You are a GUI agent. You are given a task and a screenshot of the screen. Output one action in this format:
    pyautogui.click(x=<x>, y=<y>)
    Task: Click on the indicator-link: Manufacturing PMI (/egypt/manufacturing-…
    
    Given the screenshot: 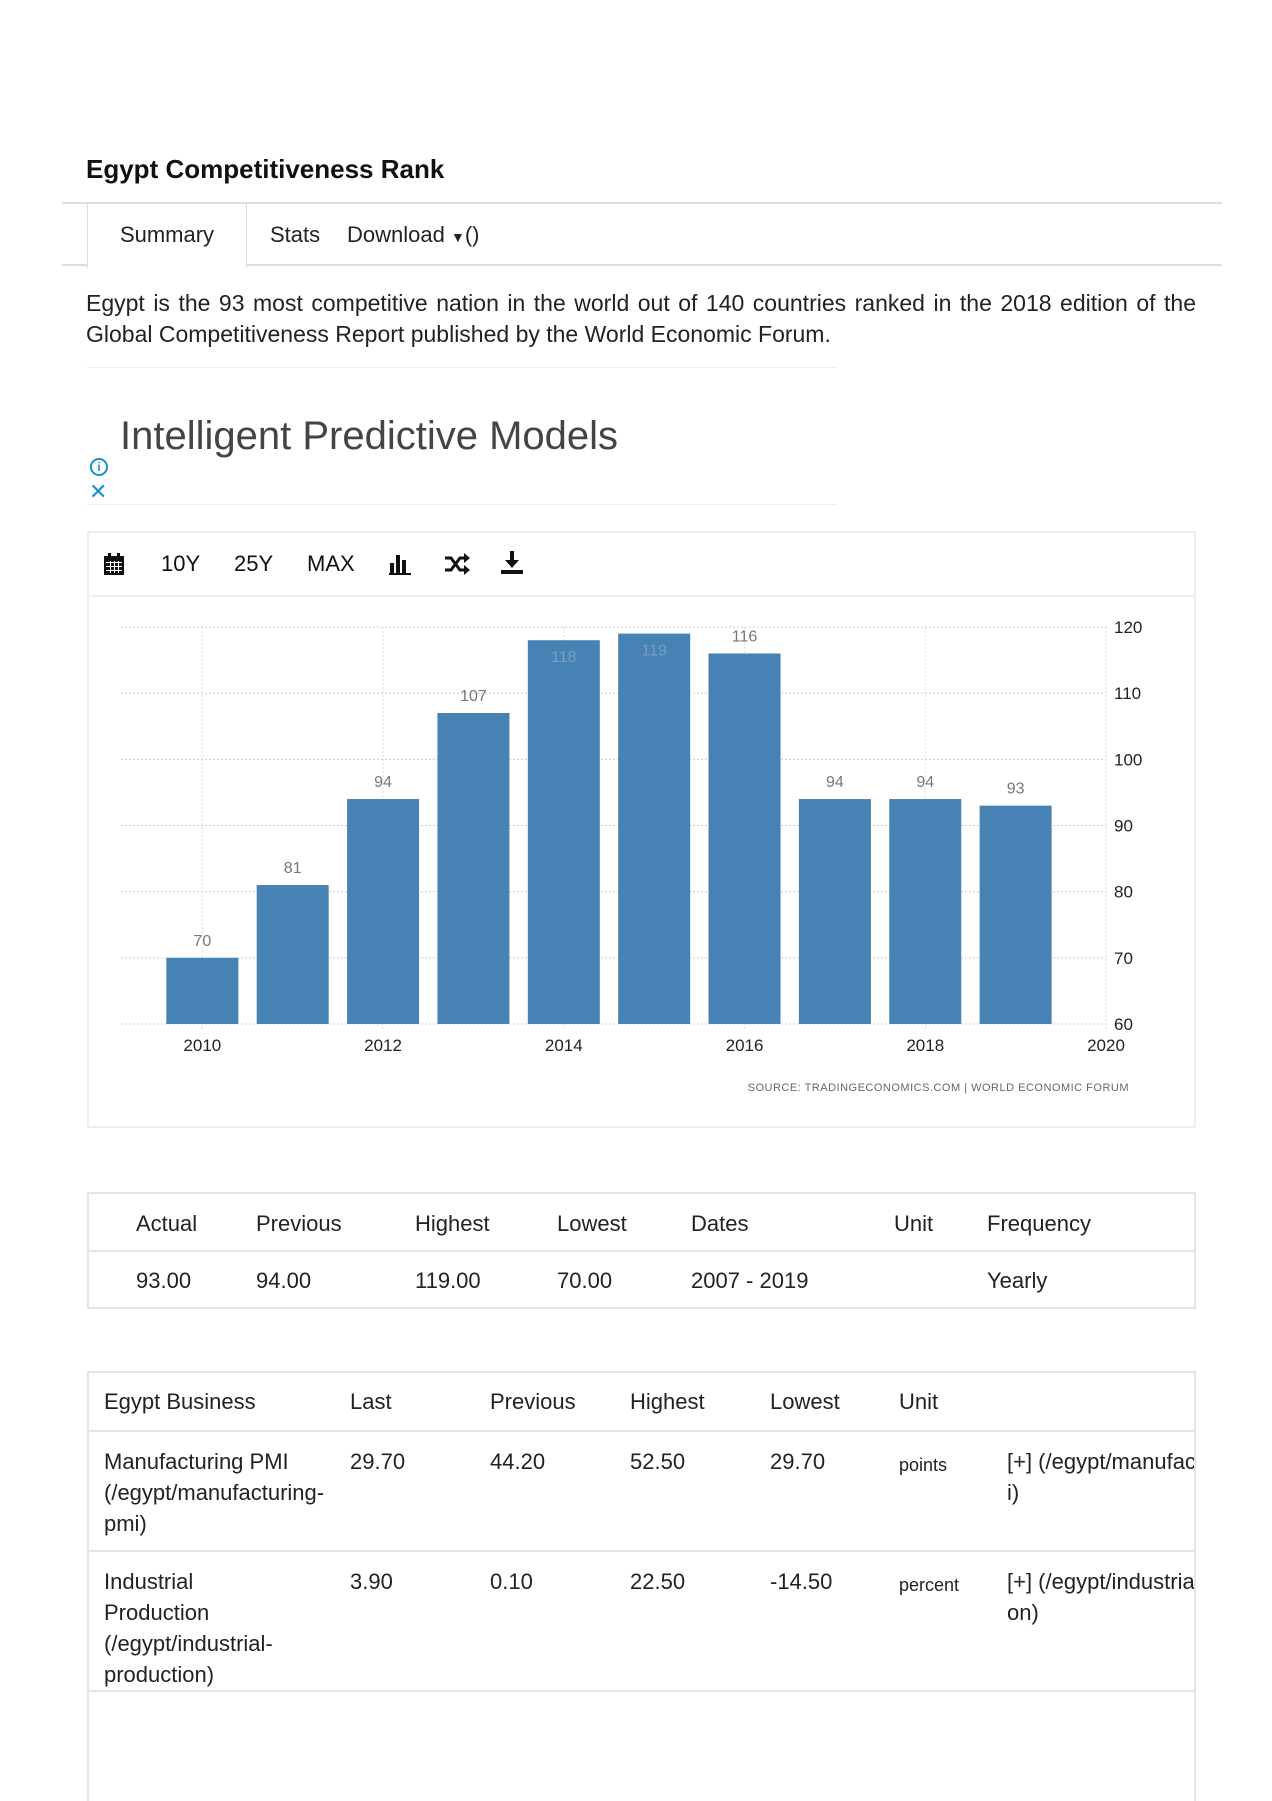 What is the action you would take?
    pyautogui.click(x=219, y=1490)
    